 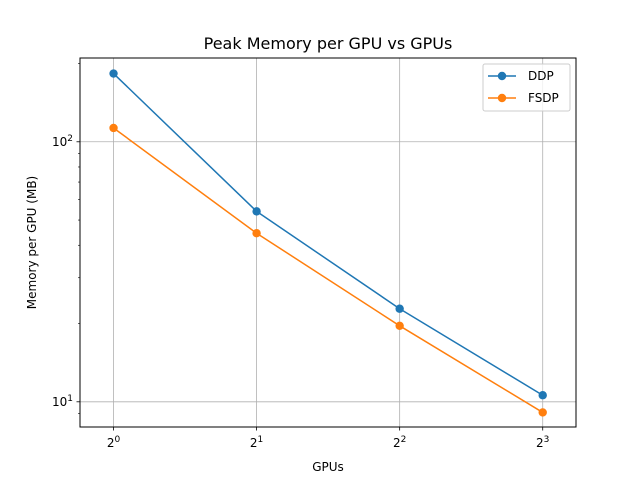 I want to click on legend-marker-fsdp, so click(x=502, y=98).